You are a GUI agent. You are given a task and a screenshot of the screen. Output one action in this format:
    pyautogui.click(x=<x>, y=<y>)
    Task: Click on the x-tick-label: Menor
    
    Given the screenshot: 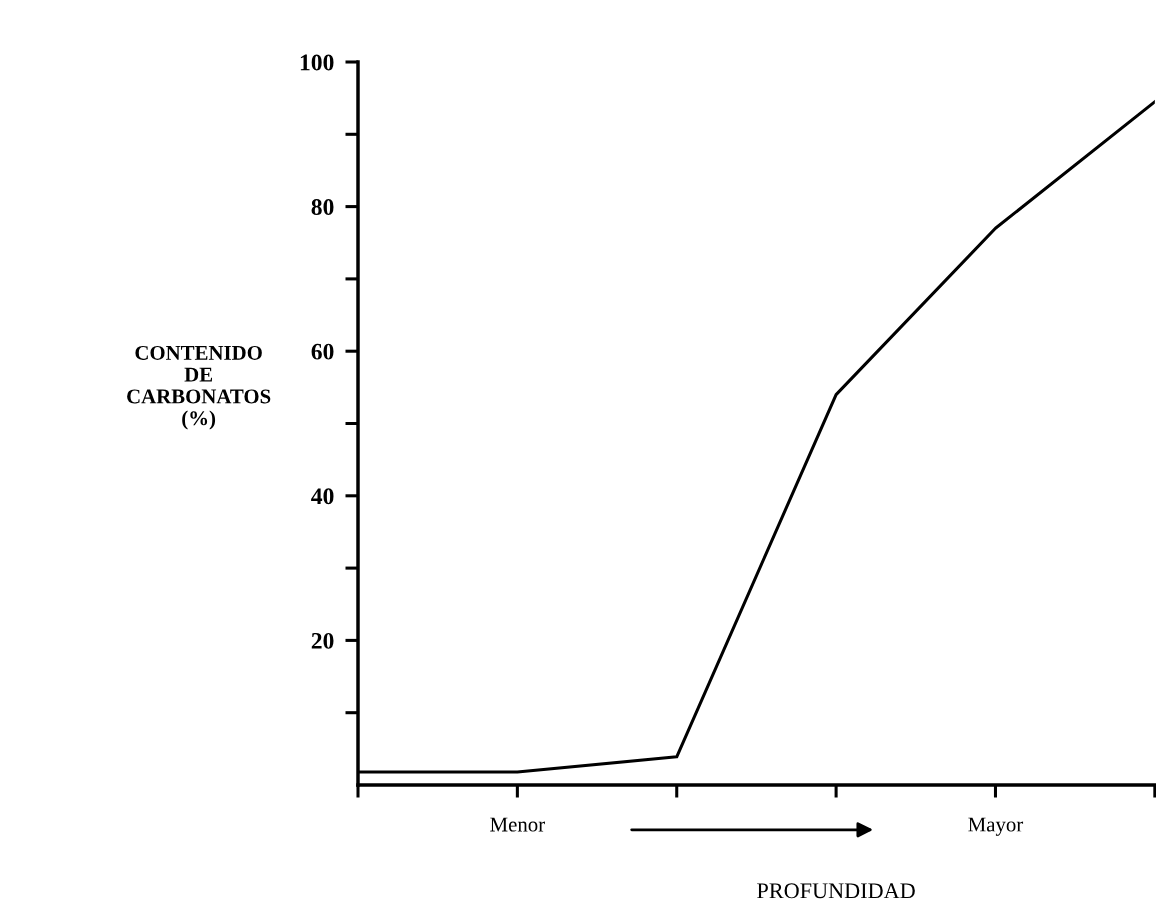 What is the action you would take?
    pyautogui.click(x=517, y=824)
    